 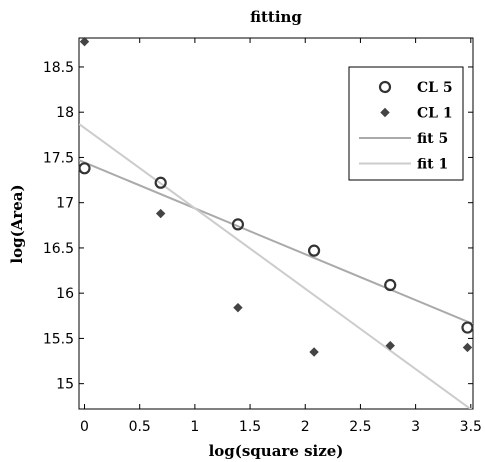 I want to click on legend-entry-cl-1: CL 1, so click(x=416, y=114).